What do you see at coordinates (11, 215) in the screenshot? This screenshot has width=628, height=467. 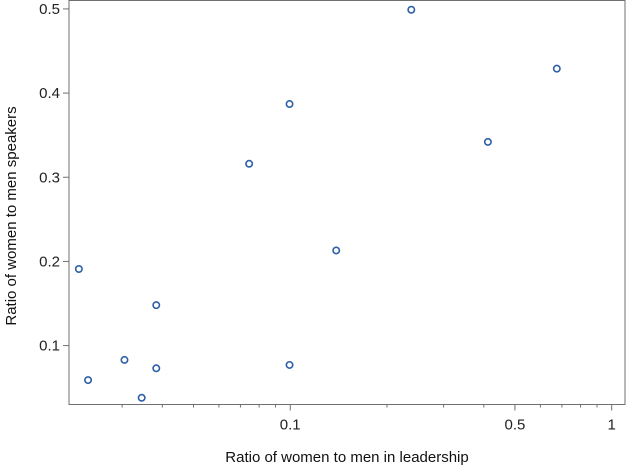 I see `y-axis-title: Ratio of women to men speakers` at bounding box center [11, 215].